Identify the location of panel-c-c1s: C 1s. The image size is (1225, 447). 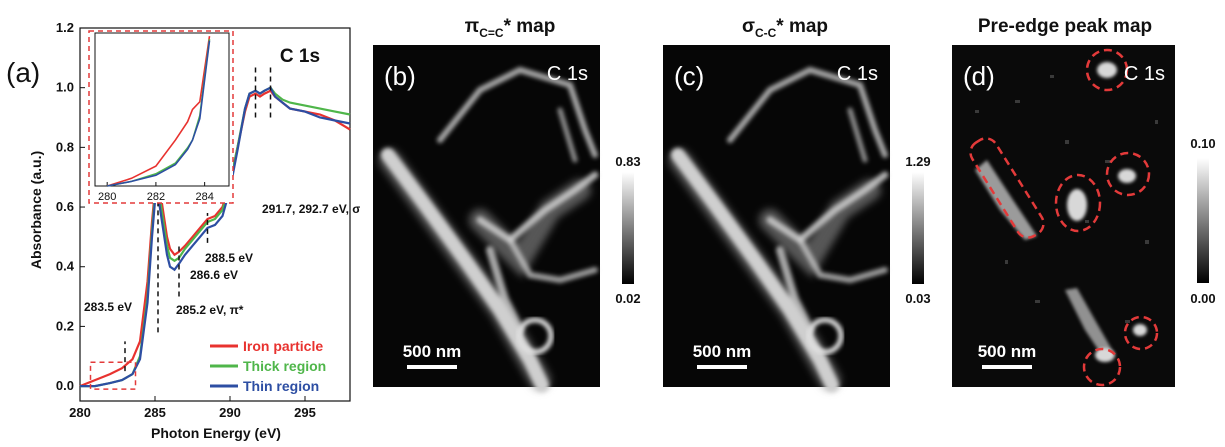
(857, 74).